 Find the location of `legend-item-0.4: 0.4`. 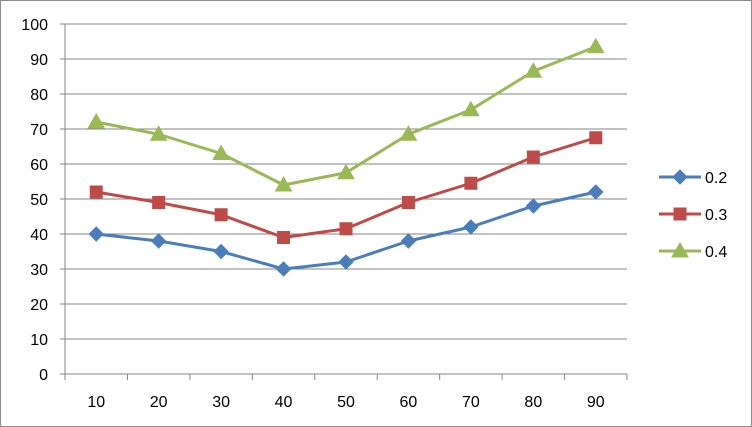

legend-item-0.4: 0.4 is located at coordinates (693, 251).